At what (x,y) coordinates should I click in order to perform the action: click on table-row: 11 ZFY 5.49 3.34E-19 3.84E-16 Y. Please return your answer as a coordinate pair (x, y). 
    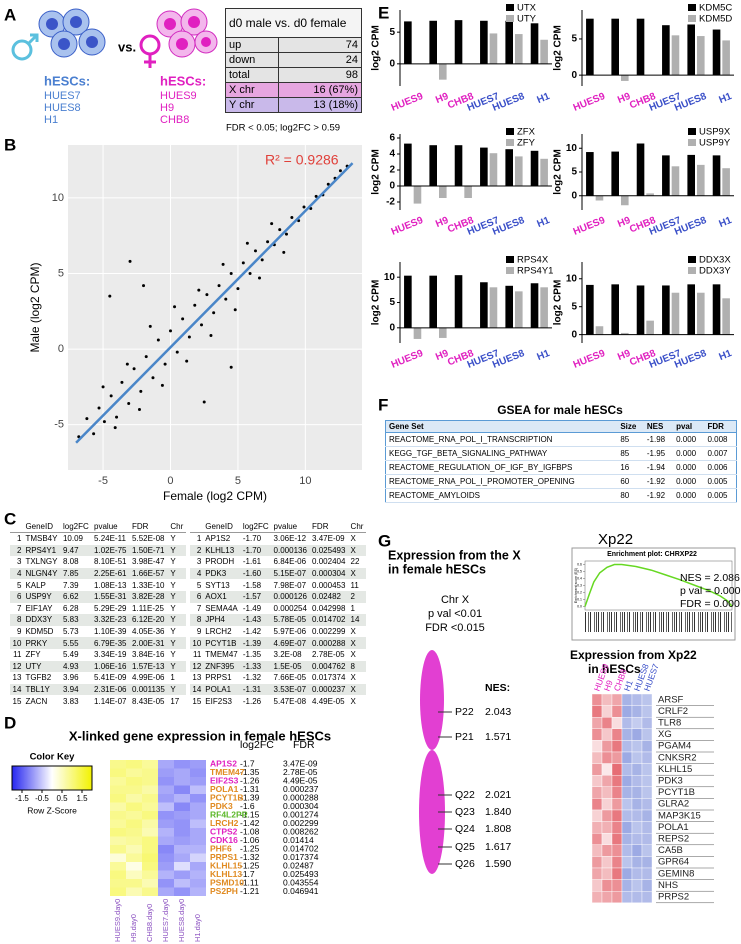
    Looking at the image, I should click on (98, 655).